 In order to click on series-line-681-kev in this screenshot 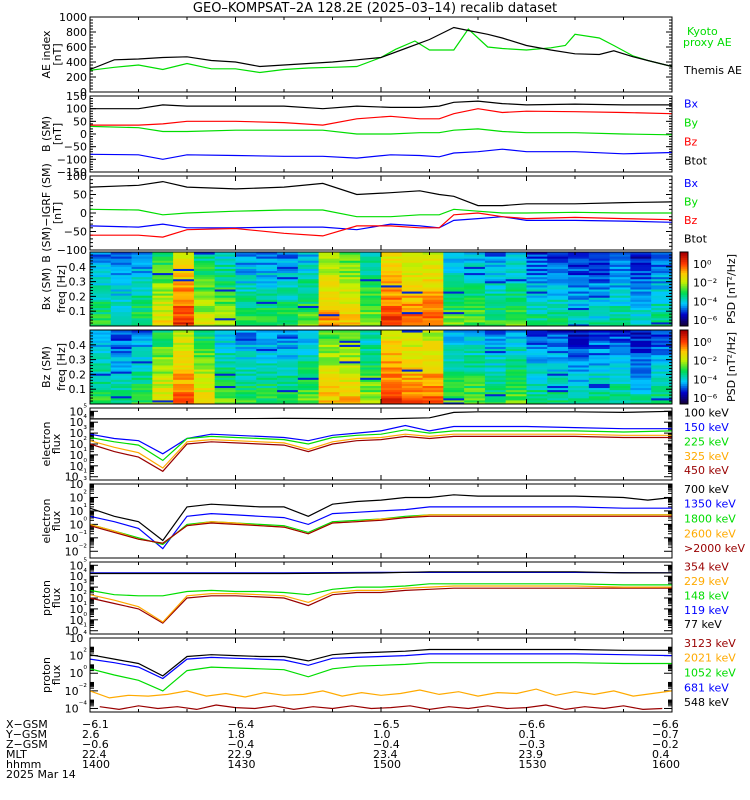, I will do `click(381, 666)`.